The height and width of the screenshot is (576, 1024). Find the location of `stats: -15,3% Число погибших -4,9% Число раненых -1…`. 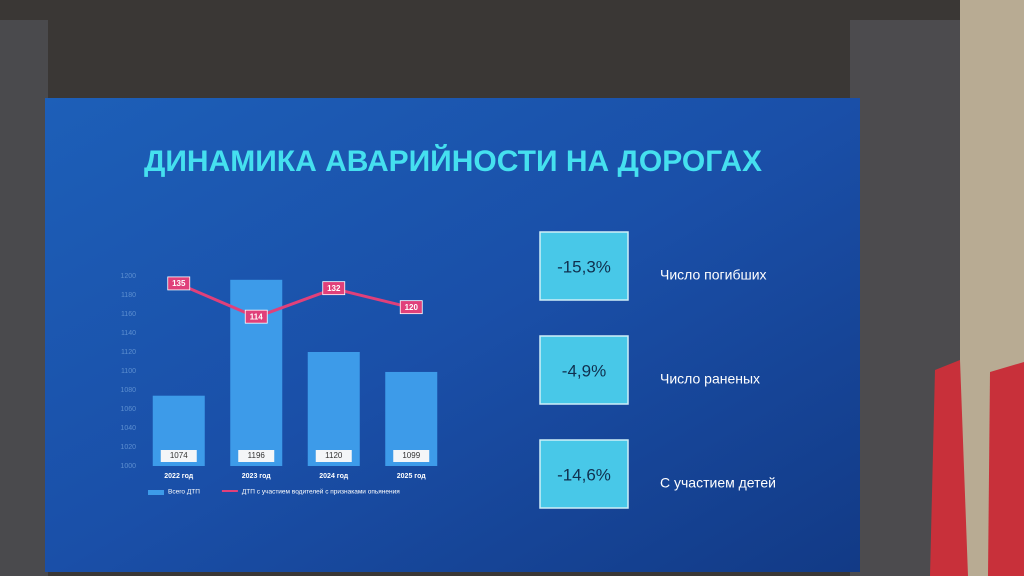

stats: -15,3% Число погибших -4,9% Число раненых -1… is located at coordinates (657, 370).